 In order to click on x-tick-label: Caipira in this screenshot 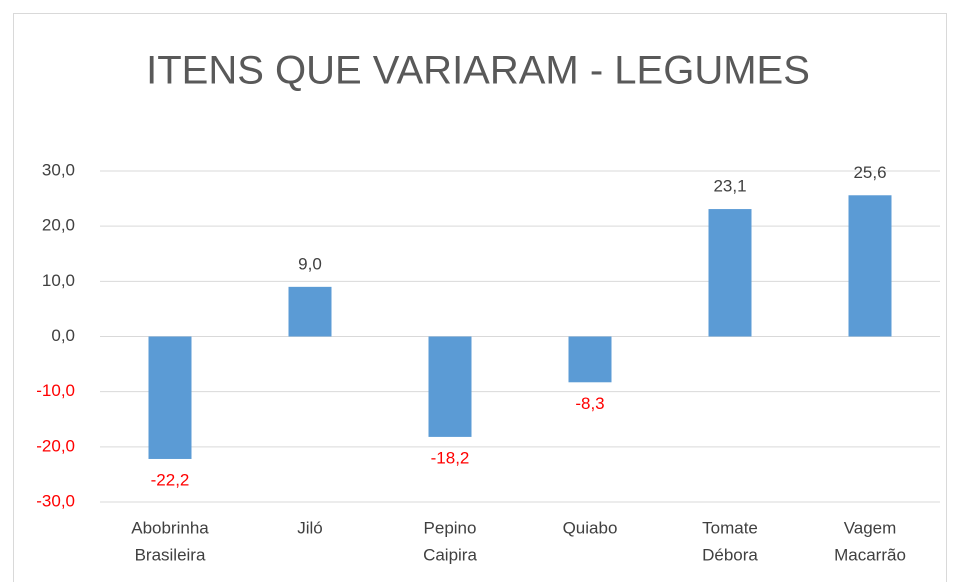, I will do `click(450, 554)`.